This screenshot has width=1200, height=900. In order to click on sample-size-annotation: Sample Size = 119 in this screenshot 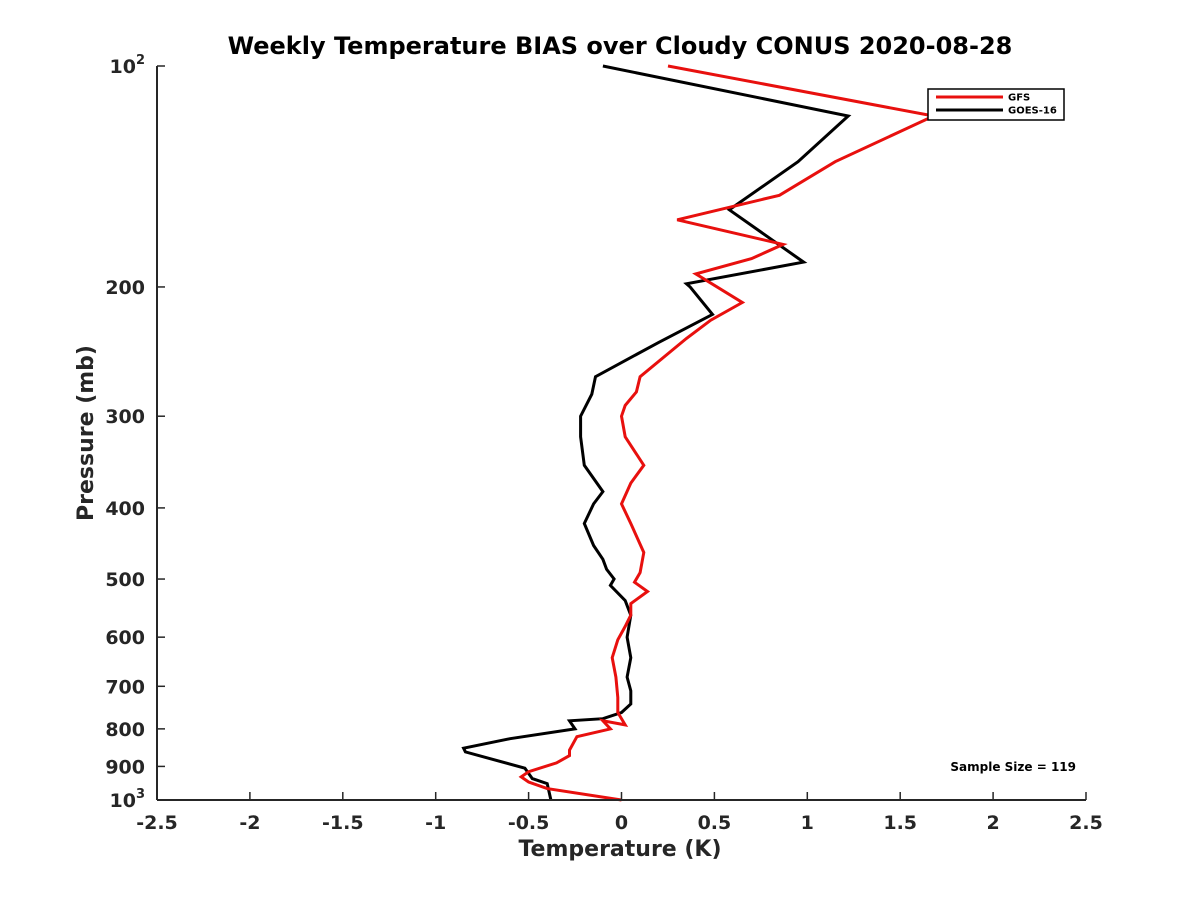, I will do `click(1013, 767)`.